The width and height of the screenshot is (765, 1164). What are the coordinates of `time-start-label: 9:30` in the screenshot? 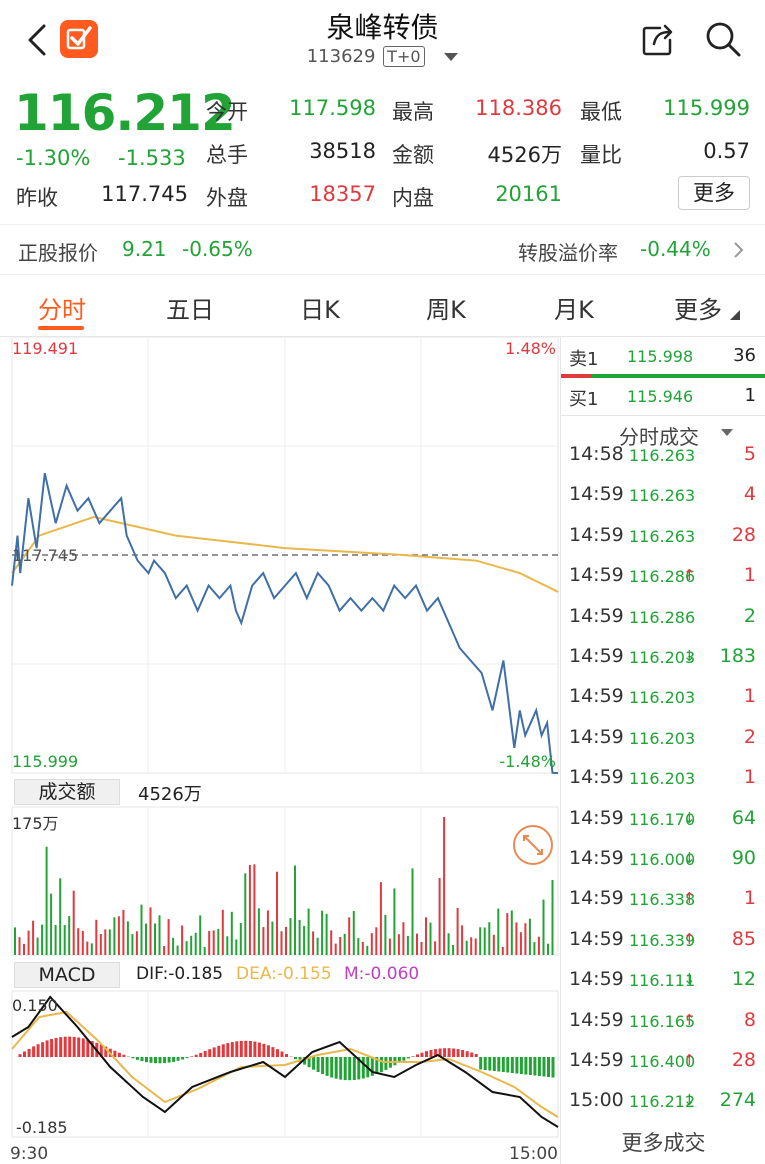 It's located at (29, 1154).